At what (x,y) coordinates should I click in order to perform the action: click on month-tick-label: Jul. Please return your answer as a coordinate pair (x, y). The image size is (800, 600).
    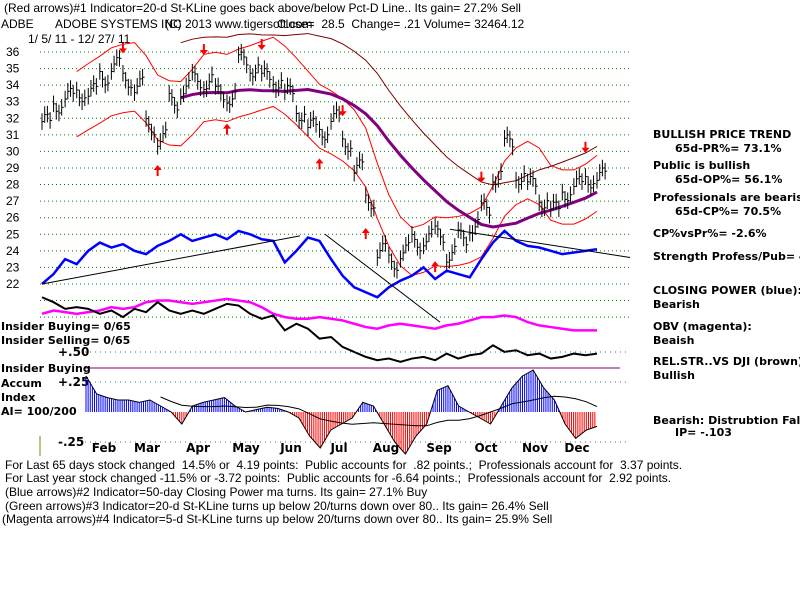
    Looking at the image, I should click on (338, 448).